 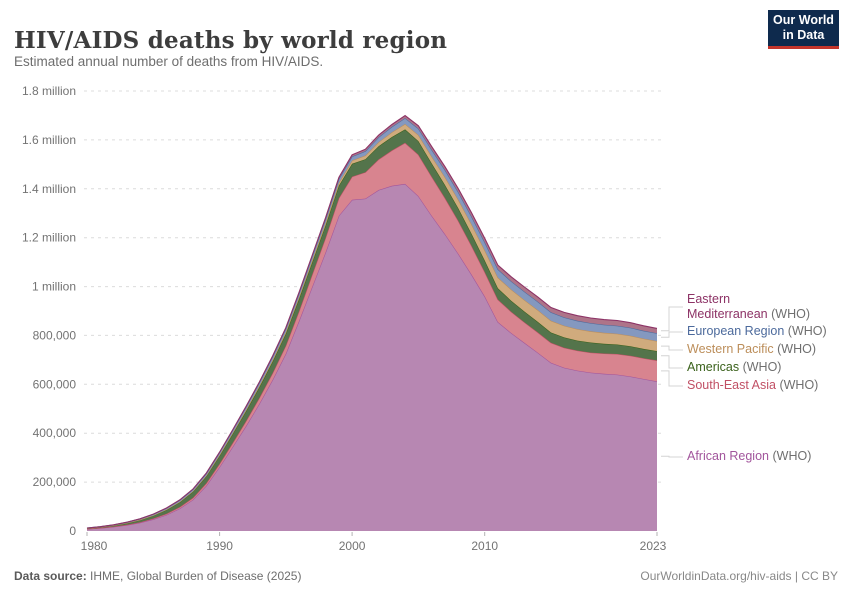 I want to click on legend-label: European Region, so click(x=736, y=331).